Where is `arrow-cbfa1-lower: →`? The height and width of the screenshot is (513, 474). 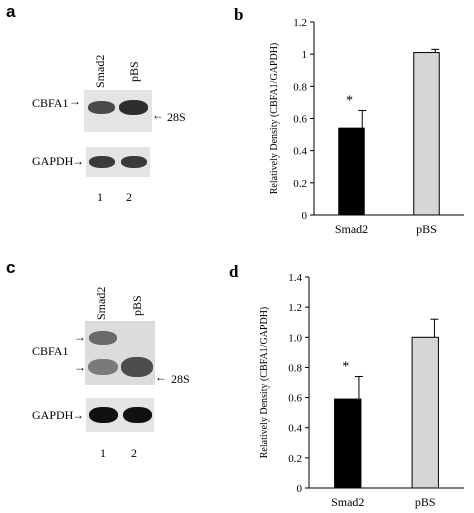
arrow-cbfa1-lower: → is located at coordinates (80, 367).